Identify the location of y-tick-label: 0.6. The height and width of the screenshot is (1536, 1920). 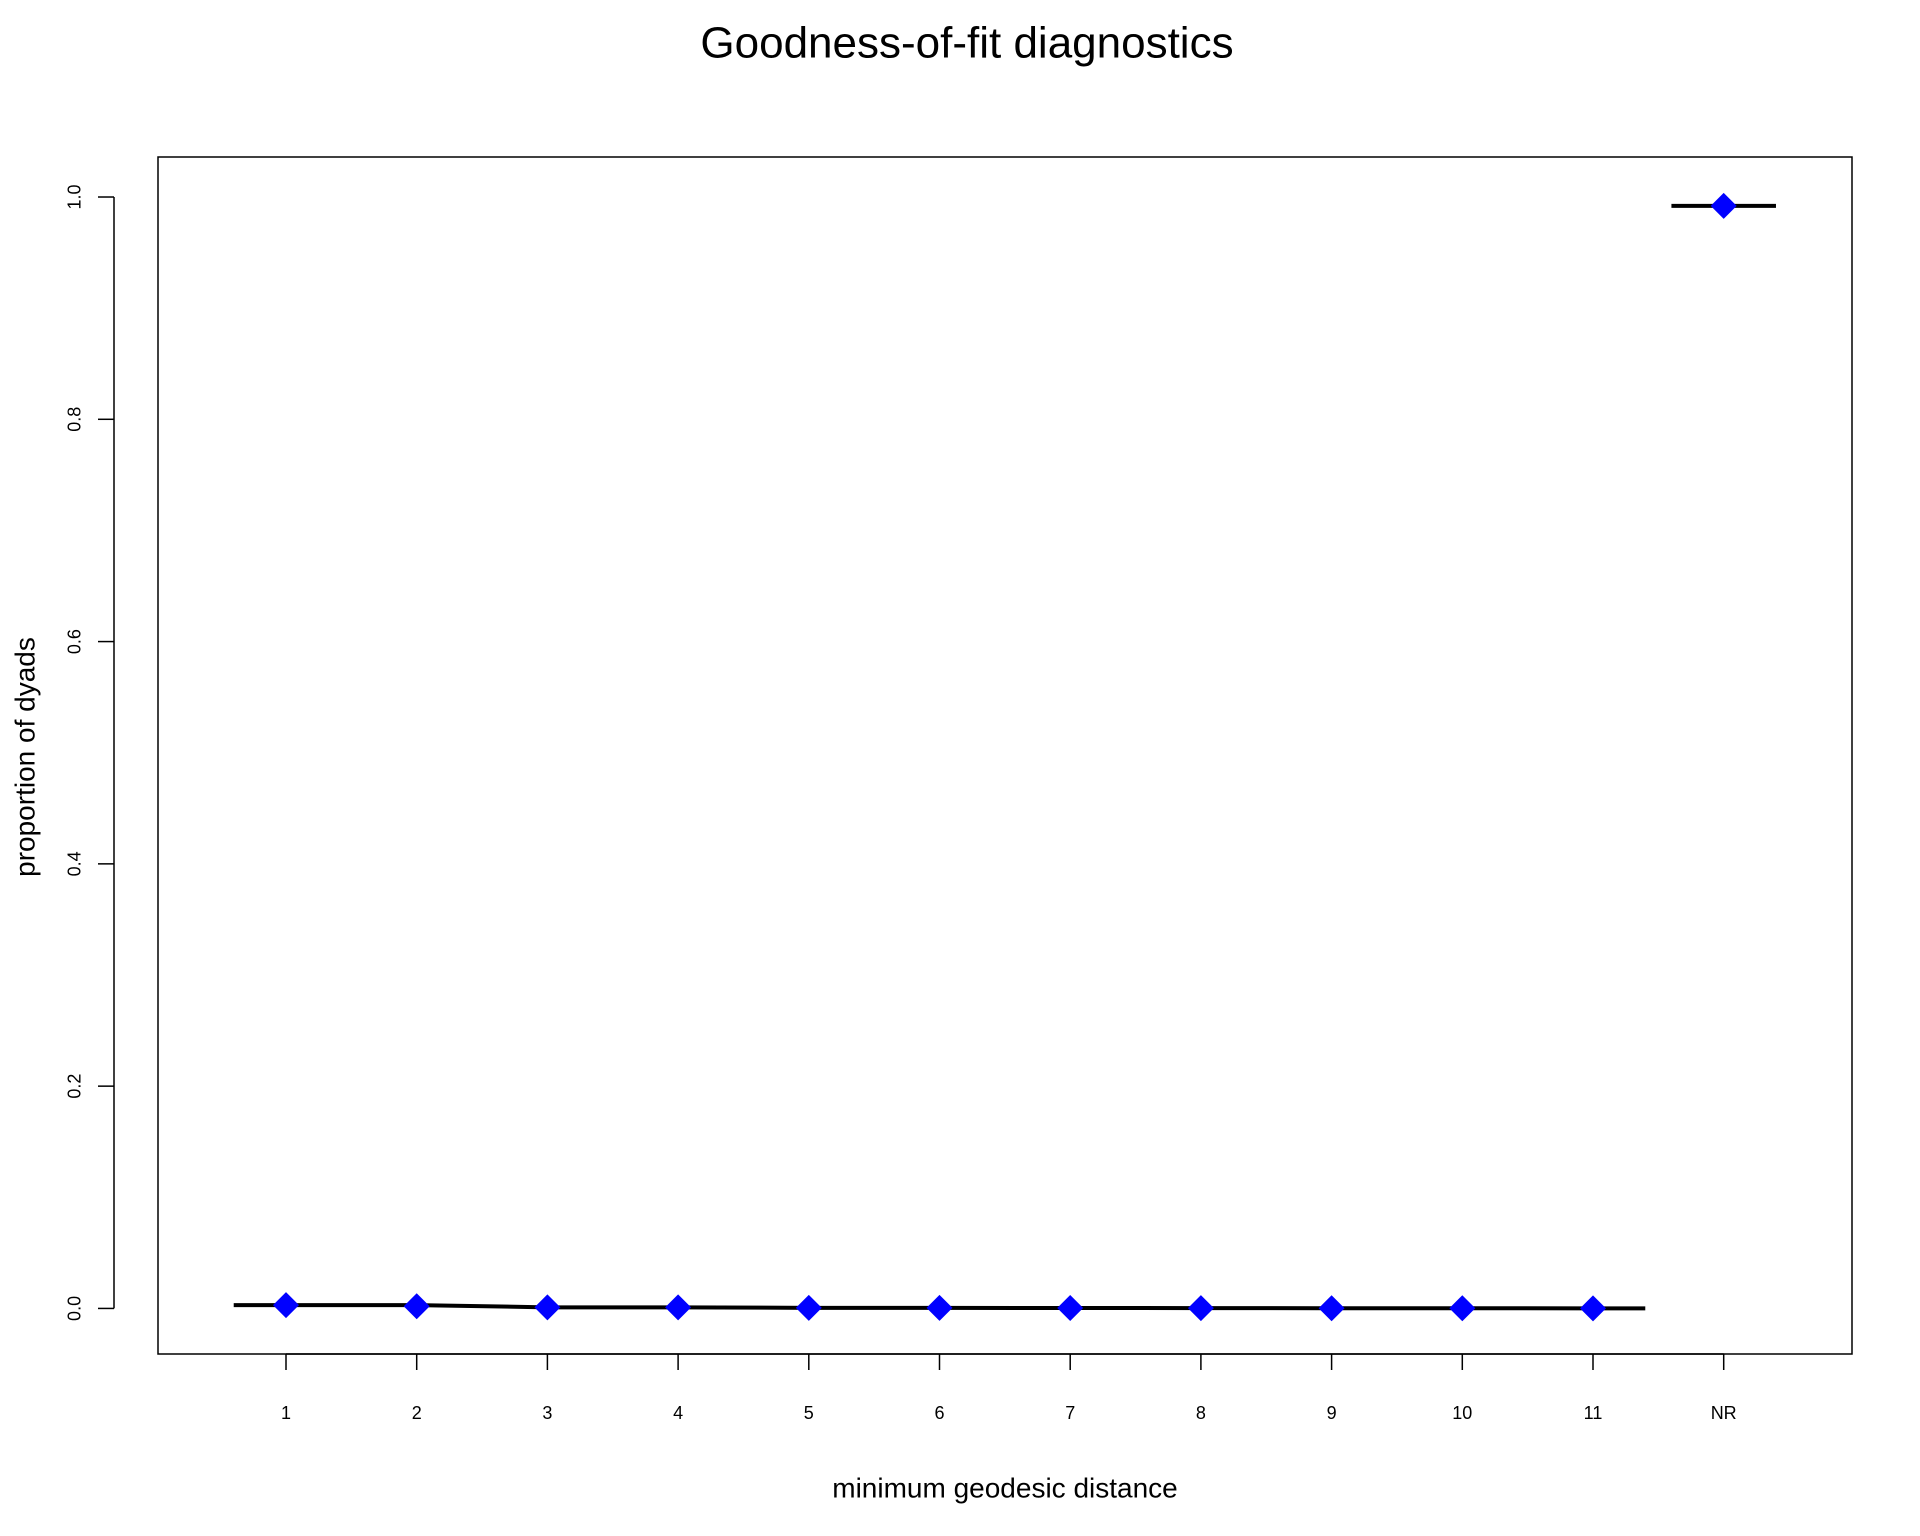
(75, 641).